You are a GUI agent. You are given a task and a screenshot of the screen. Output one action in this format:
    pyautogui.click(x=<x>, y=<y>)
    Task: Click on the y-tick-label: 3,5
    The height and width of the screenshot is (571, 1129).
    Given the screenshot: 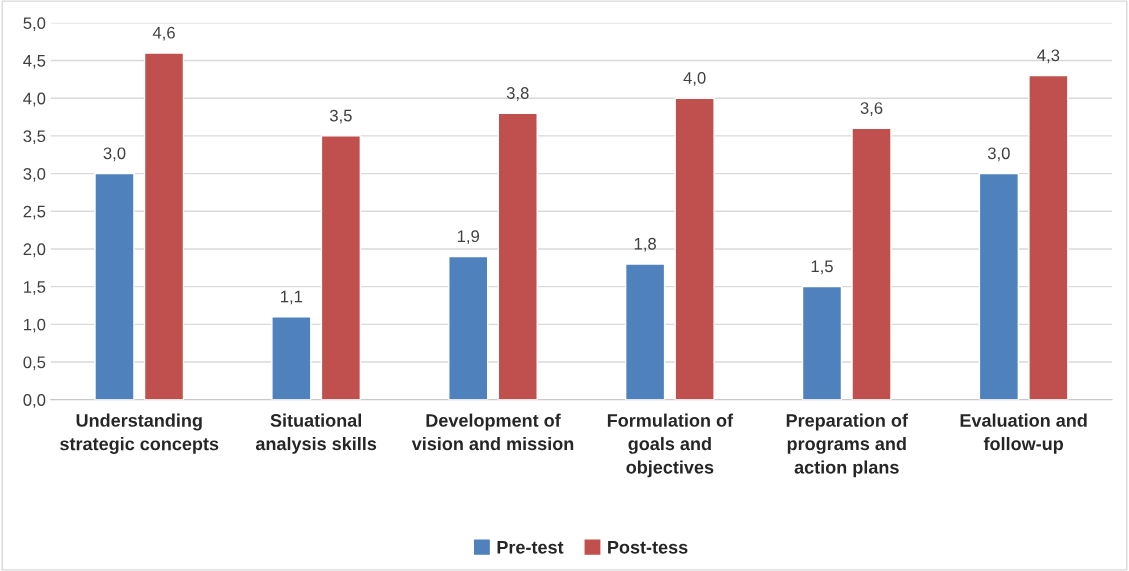 What is the action you would take?
    pyautogui.click(x=34, y=137)
    